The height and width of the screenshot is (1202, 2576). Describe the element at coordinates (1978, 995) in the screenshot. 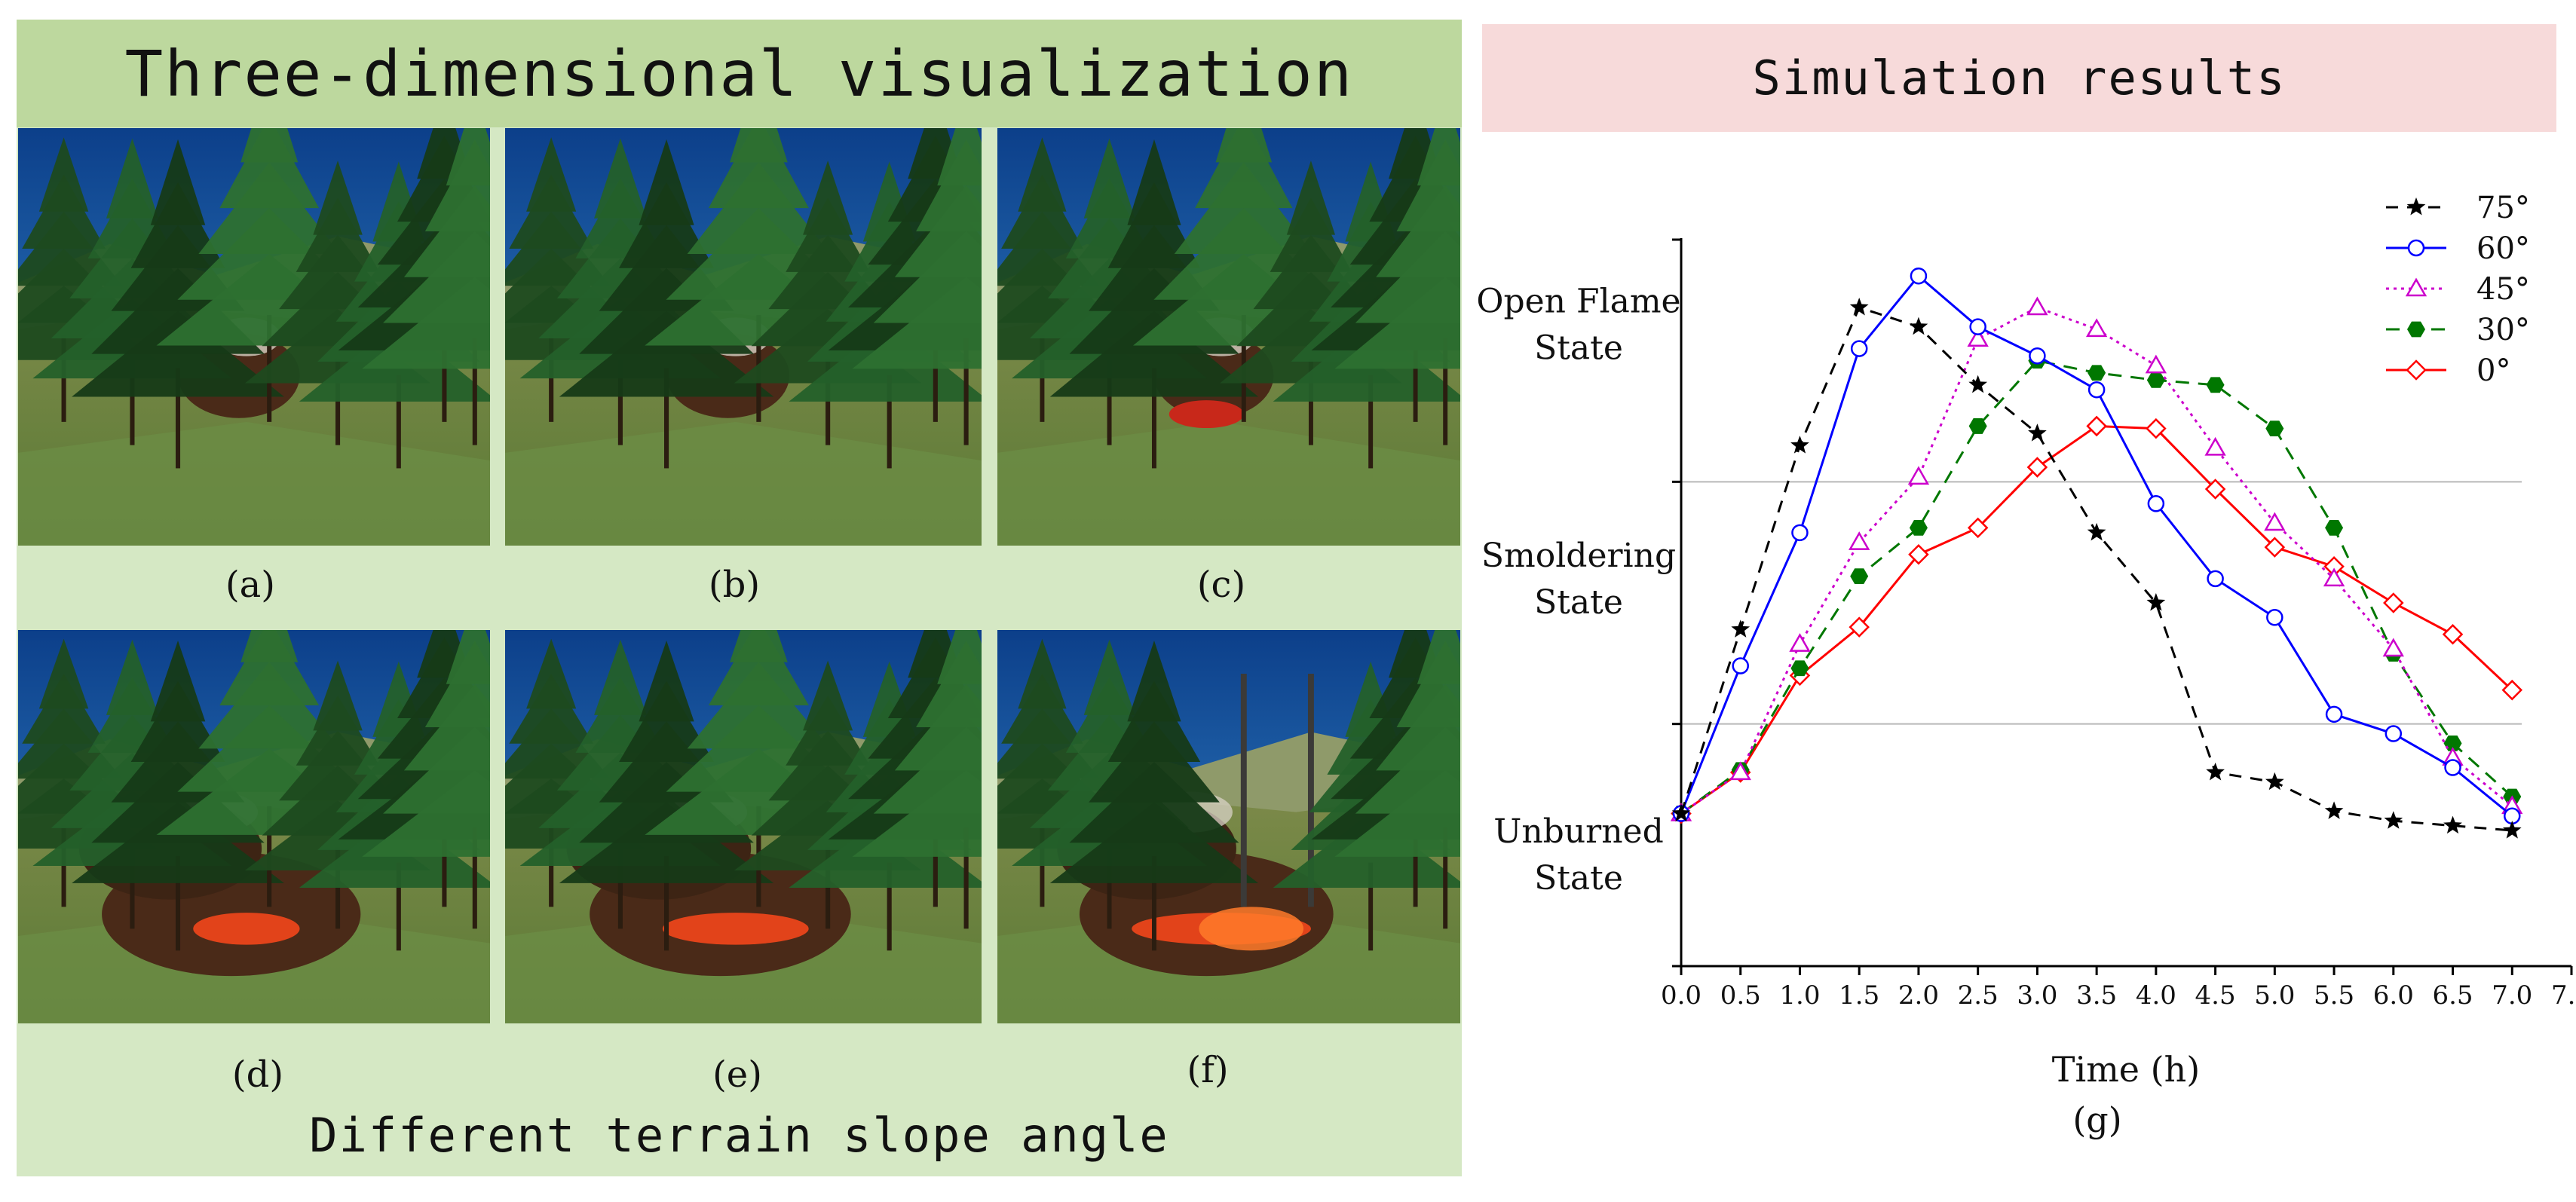

I see `x-tick-label-5: 2.5` at that location.